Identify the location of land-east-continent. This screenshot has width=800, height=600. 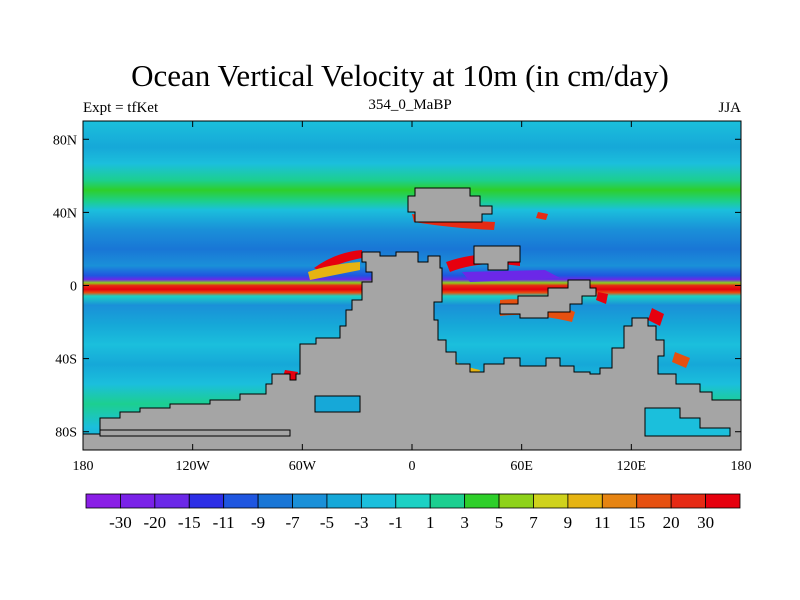
(548, 299).